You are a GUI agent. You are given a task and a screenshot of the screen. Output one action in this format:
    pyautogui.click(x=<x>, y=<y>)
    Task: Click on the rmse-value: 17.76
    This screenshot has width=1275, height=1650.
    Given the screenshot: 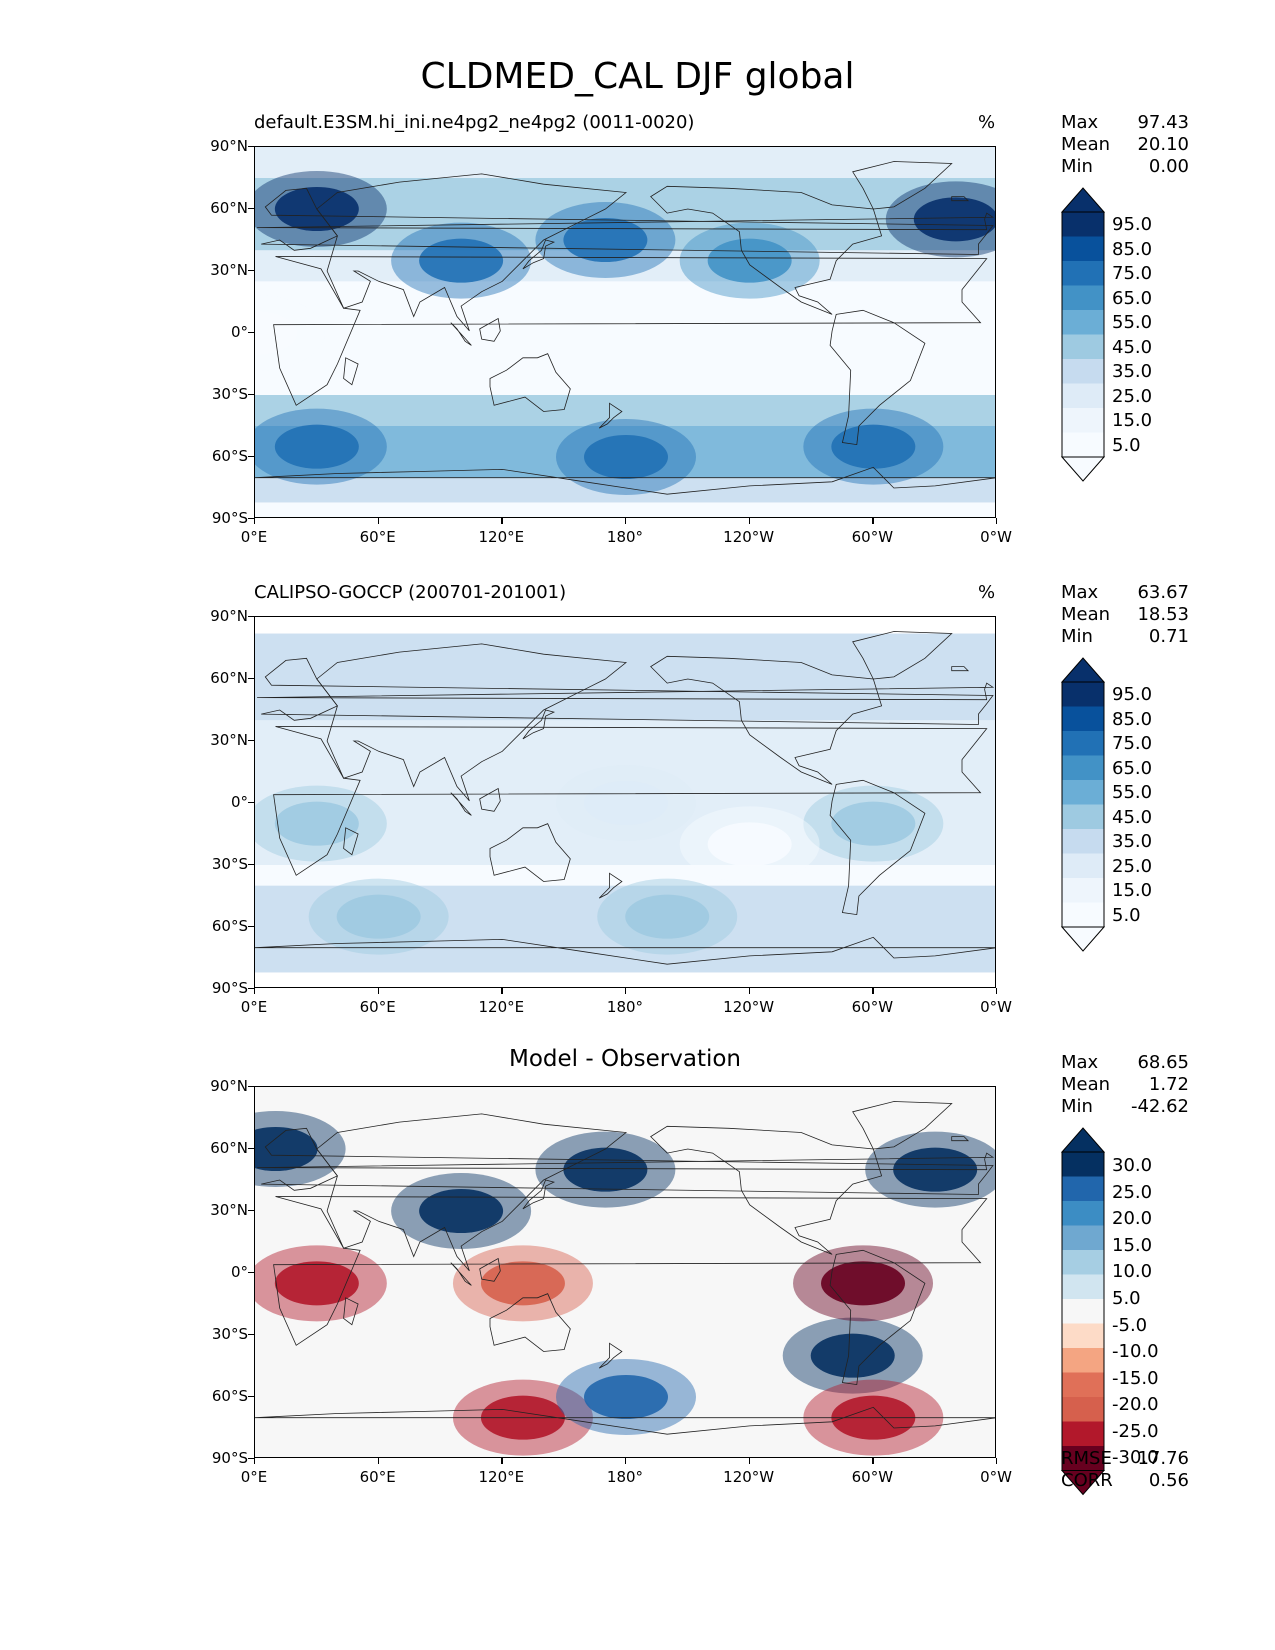 What is the action you would take?
    pyautogui.click(x=1163, y=1458)
    